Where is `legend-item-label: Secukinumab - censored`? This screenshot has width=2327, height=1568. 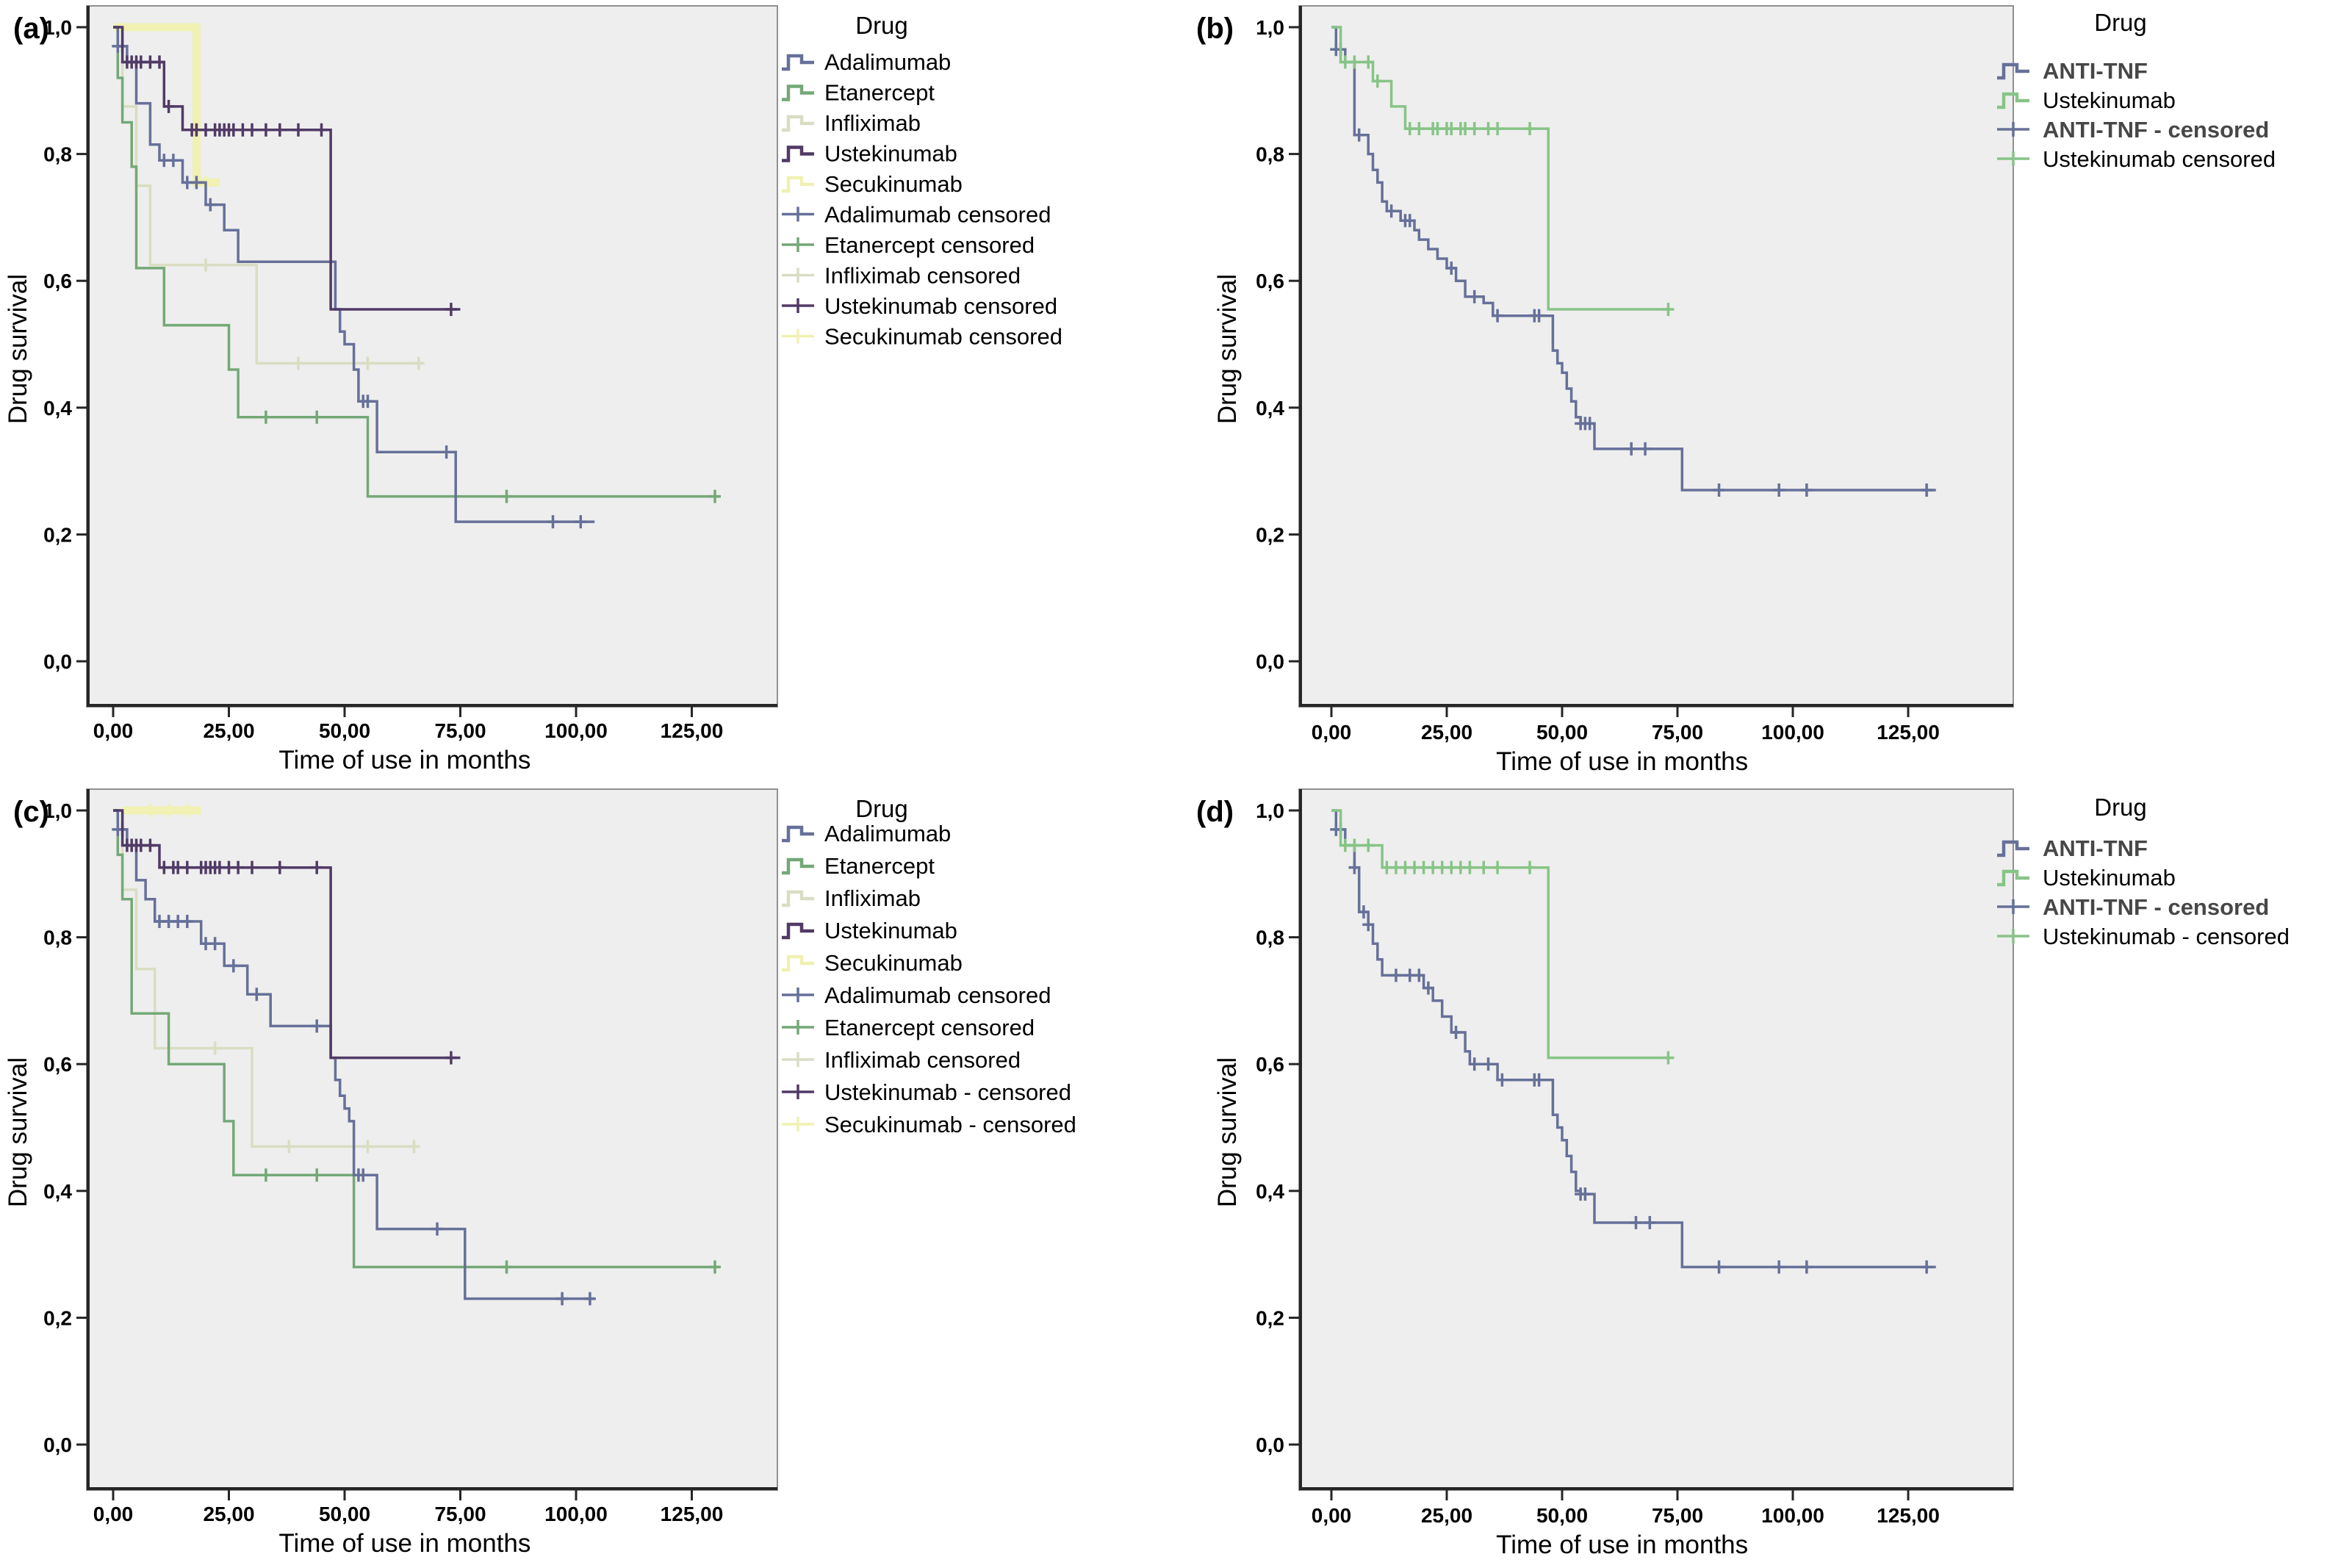 legend-item-label: Secukinumab - censored is located at coordinates (950, 1124).